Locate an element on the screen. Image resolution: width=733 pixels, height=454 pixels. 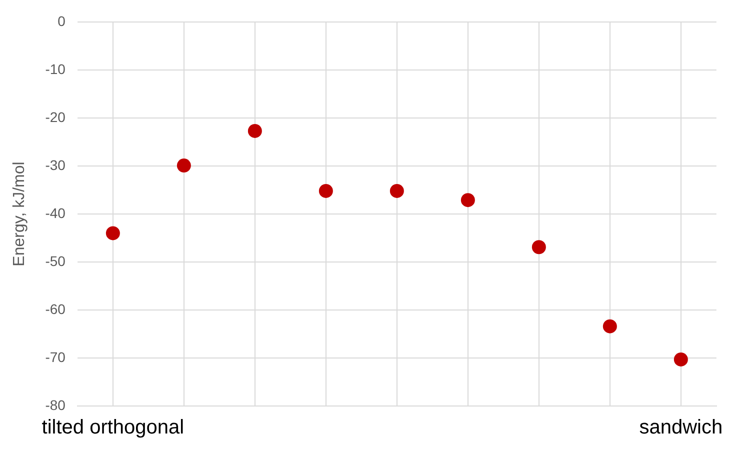
x-tick-label: tilted orthogonal is located at coordinates (113, 427).